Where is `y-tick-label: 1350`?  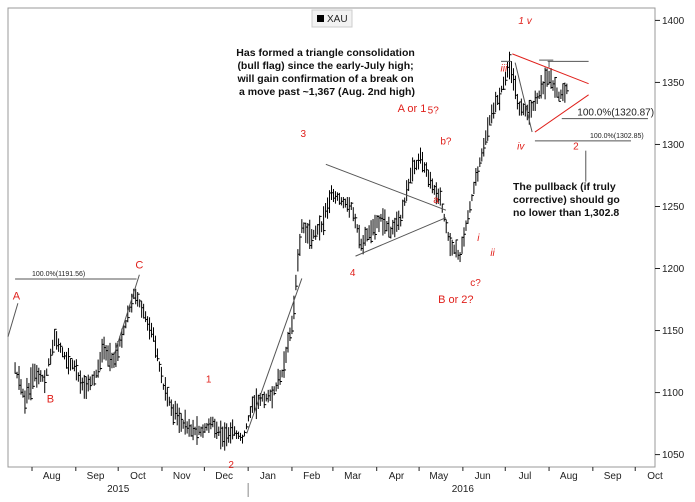
y-tick-label: 1350 is located at coordinates (673, 83).